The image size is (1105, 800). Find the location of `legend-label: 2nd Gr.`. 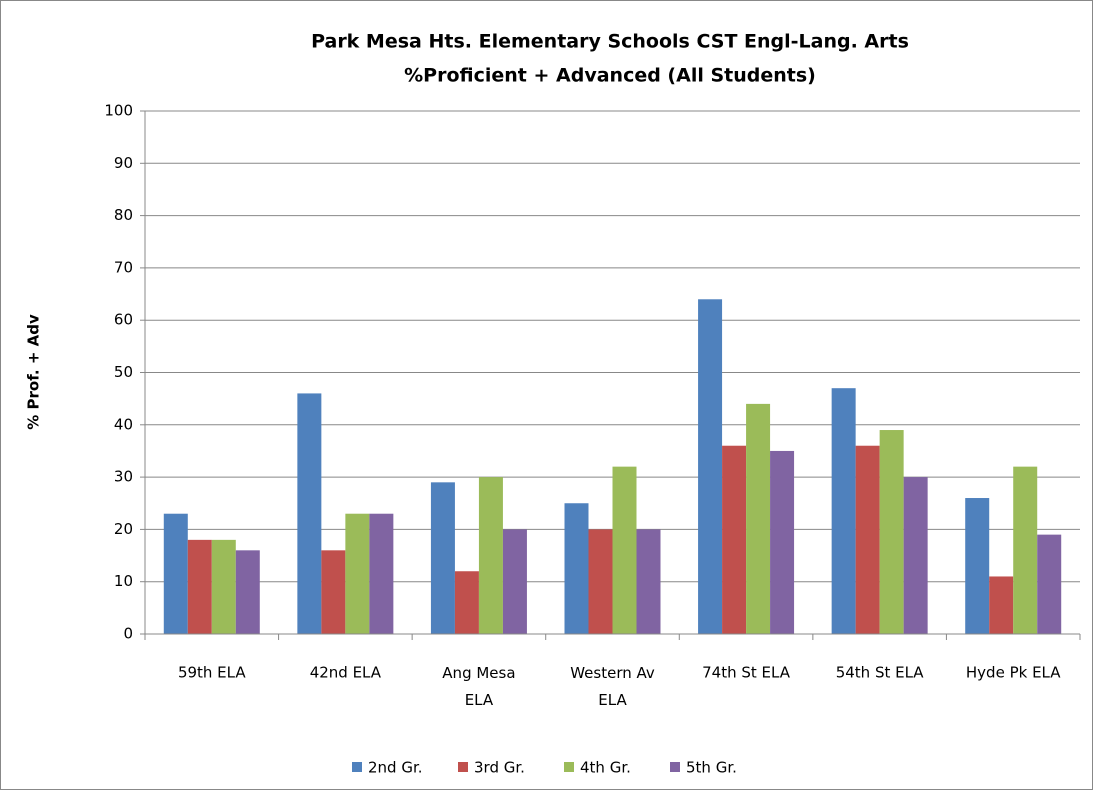

legend-label: 2nd Gr. is located at coordinates (395, 768).